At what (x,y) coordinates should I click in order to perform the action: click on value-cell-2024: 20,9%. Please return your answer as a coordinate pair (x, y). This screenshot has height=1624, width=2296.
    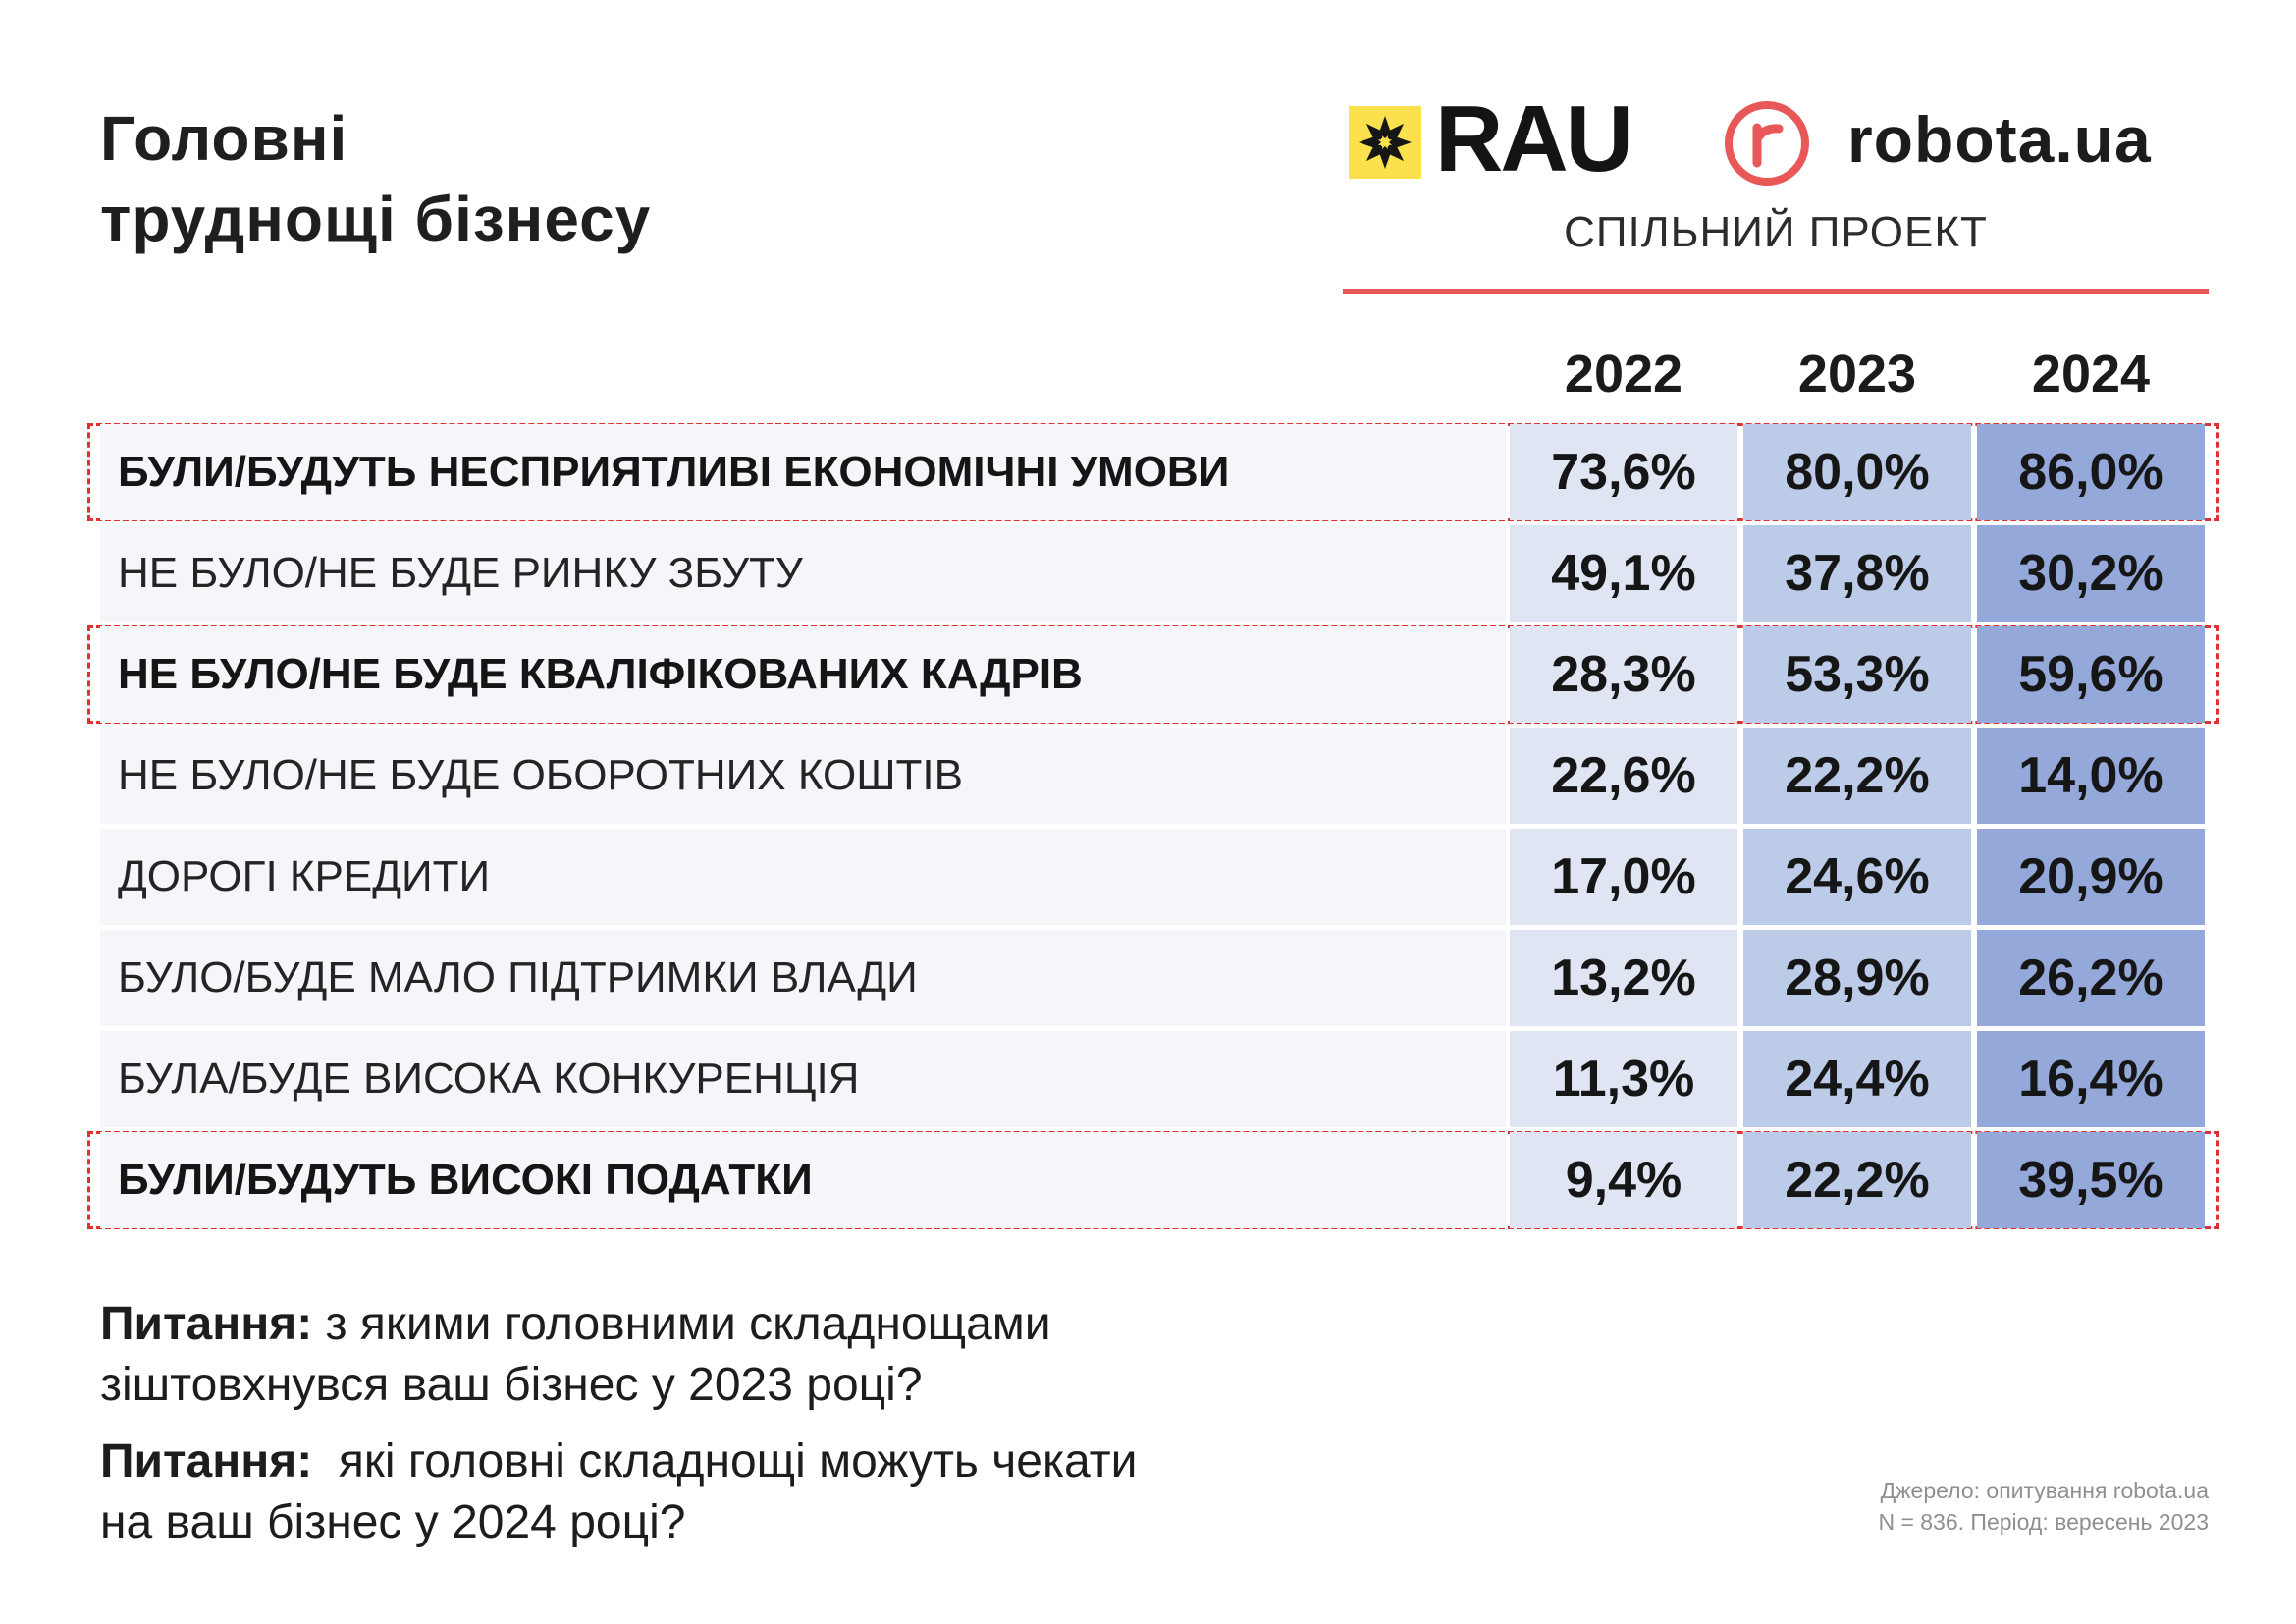
    Looking at the image, I should click on (2091, 877).